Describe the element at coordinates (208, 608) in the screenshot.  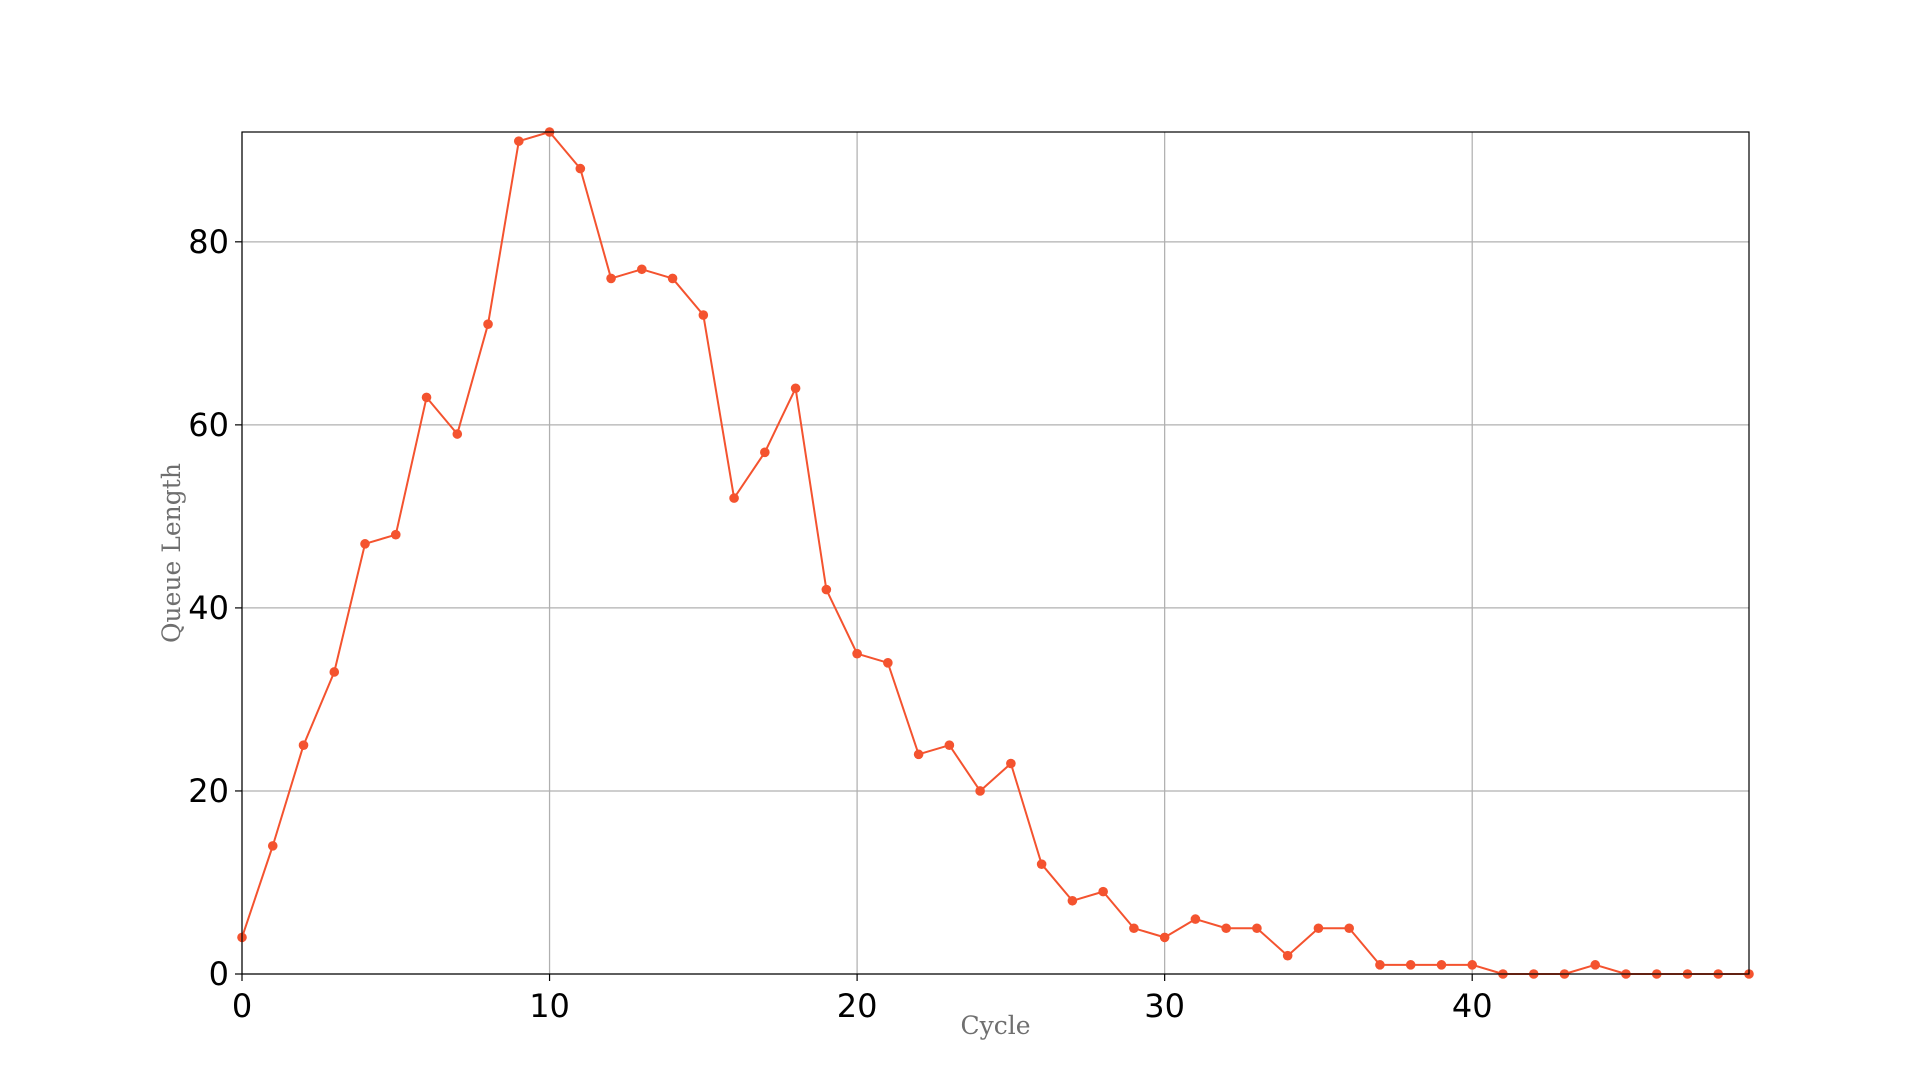
I see `y-tick-label: 40` at that location.